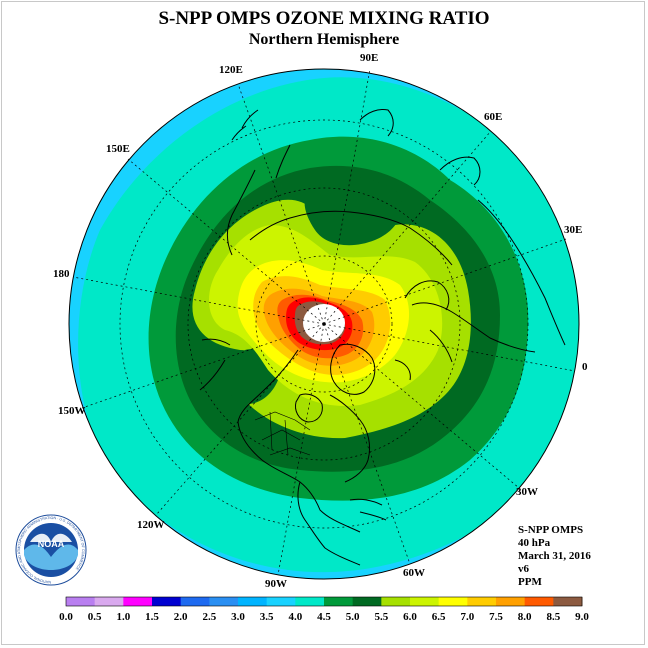 The height and width of the screenshot is (648, 648). What do you see at coordinates (245, 125) in the screenshot?
I see `coast-japan` at bounding box center [245, 125].